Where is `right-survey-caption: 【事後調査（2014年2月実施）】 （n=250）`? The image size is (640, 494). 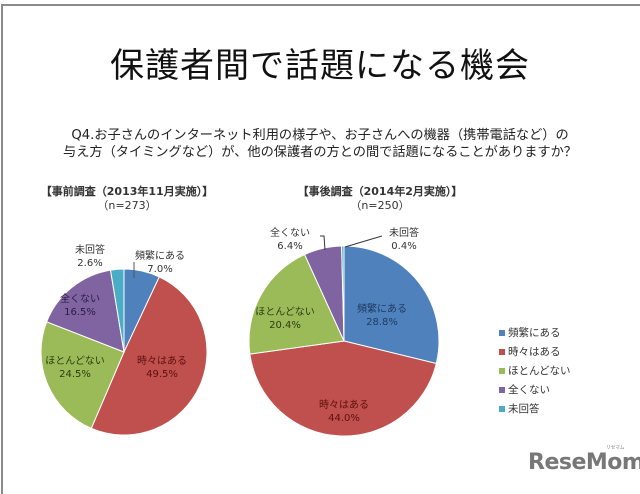
right-survey-caption: 【事後調査（2014年2月実施）】 （n=250） is located at coordinates (380, 199).